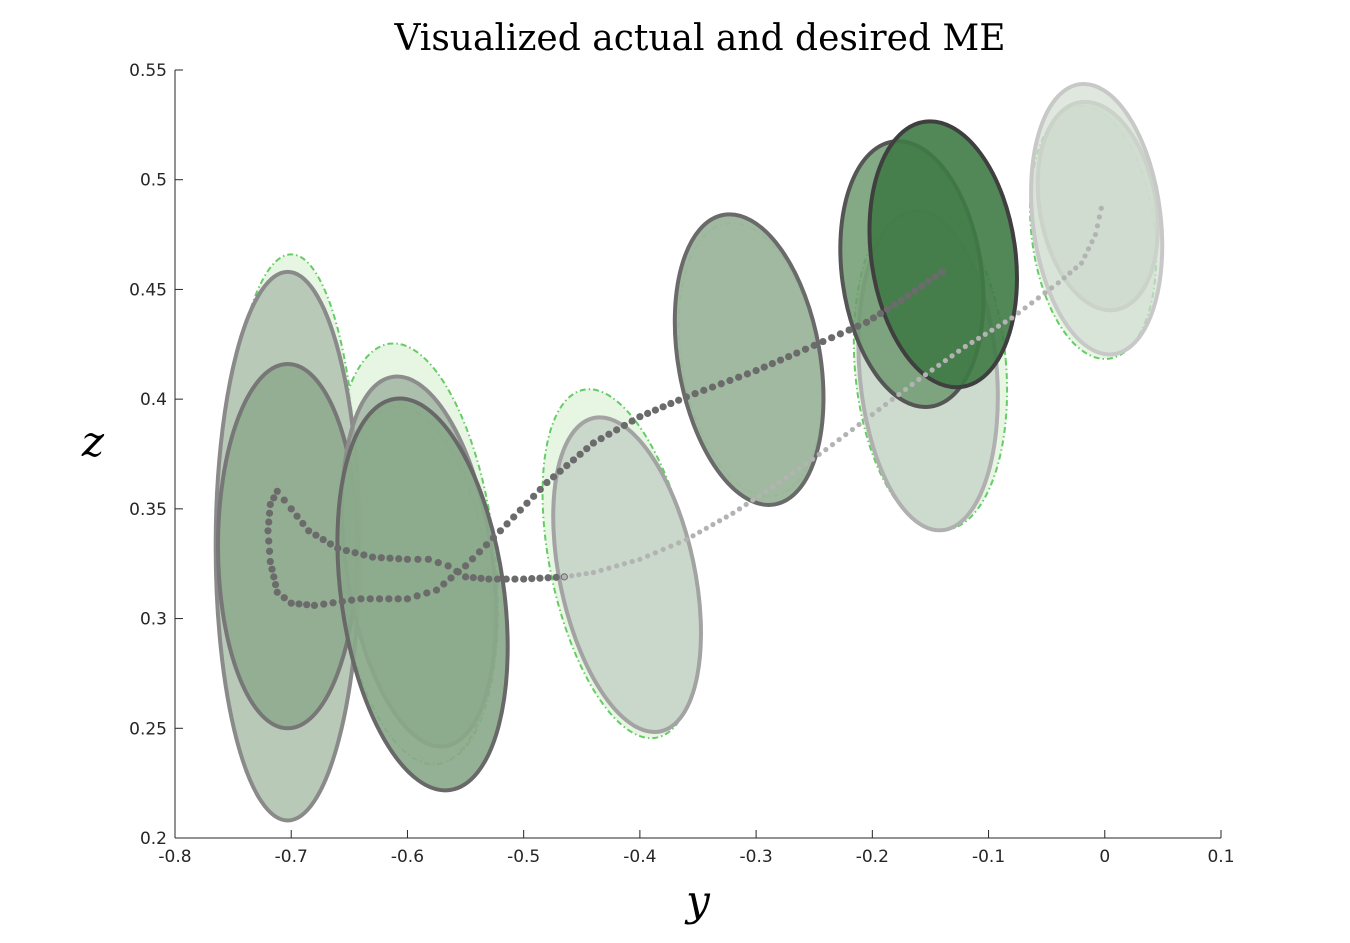 The height and width of the screenshot is (943, 1350). Describe the element at coordinates (872, 857) in the screenshot. I see `x-tick-label: -0.2` at that location.